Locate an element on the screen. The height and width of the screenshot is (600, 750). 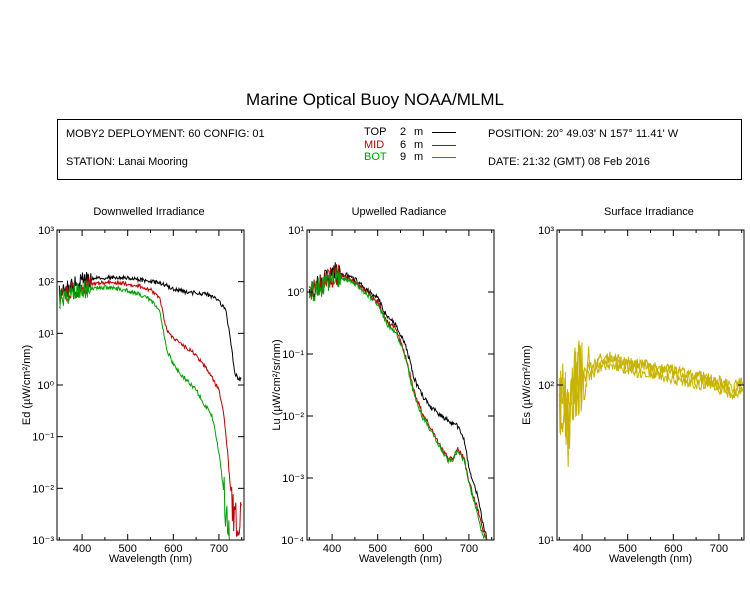
series-line-surface is located at coordinates (650, 394).